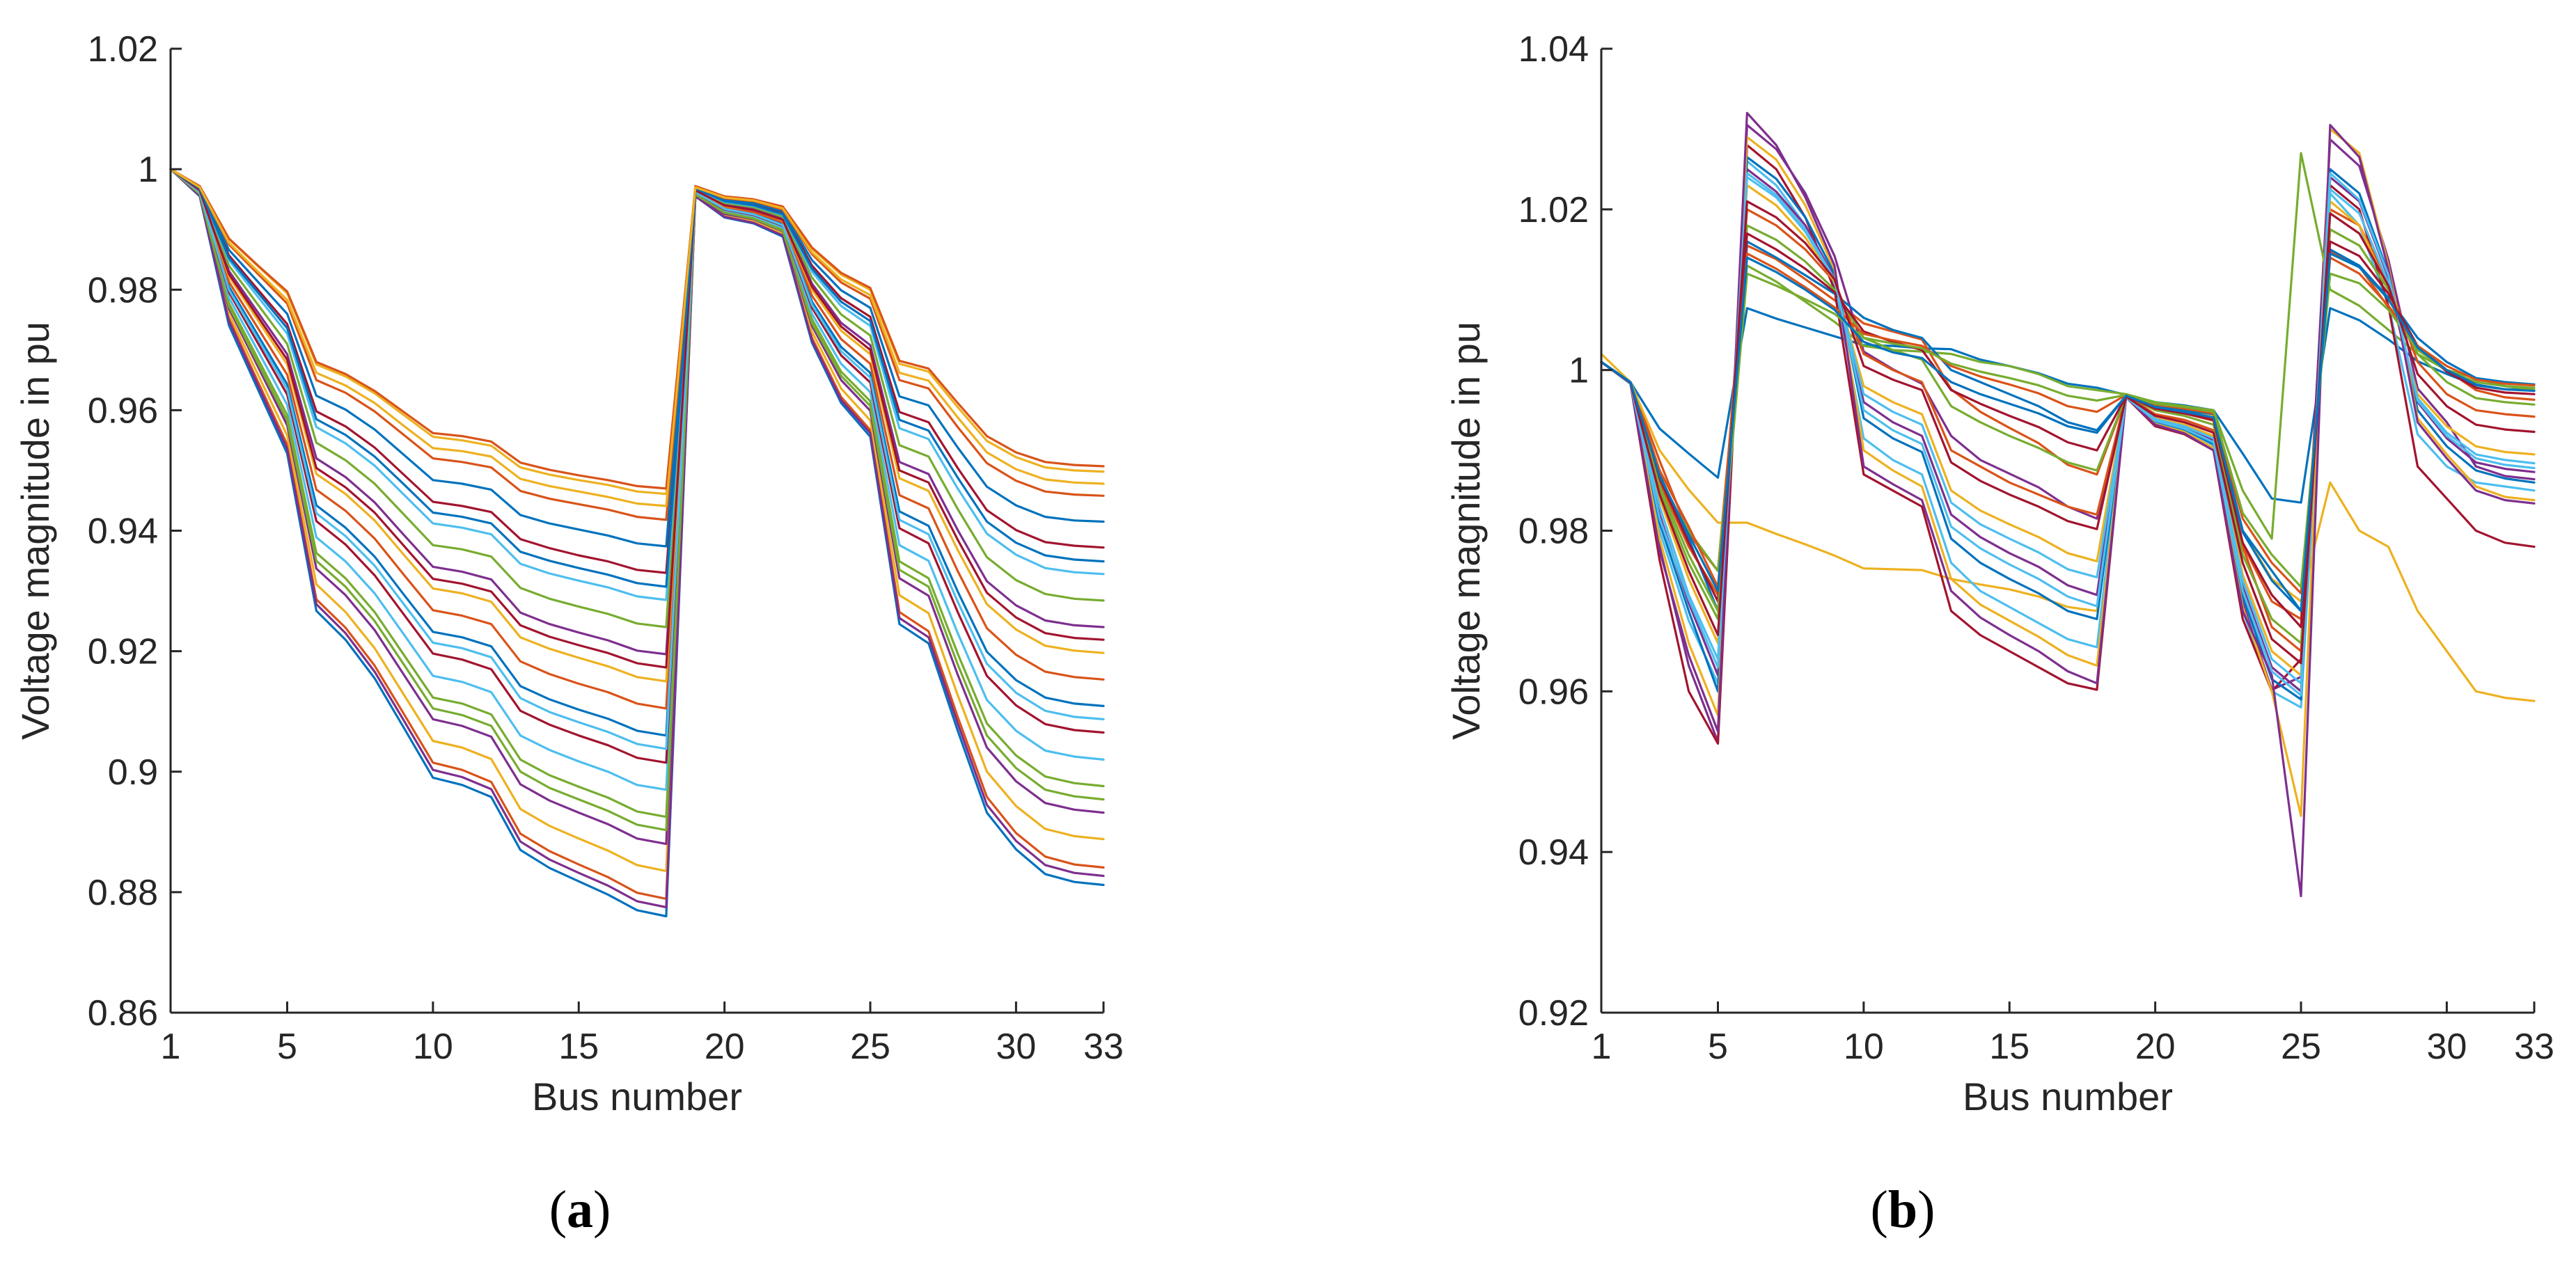 Image resolution: width=2576 pixels, height=1266 pixels. I want to click on caption-b: (b), so click(1902, 1209).